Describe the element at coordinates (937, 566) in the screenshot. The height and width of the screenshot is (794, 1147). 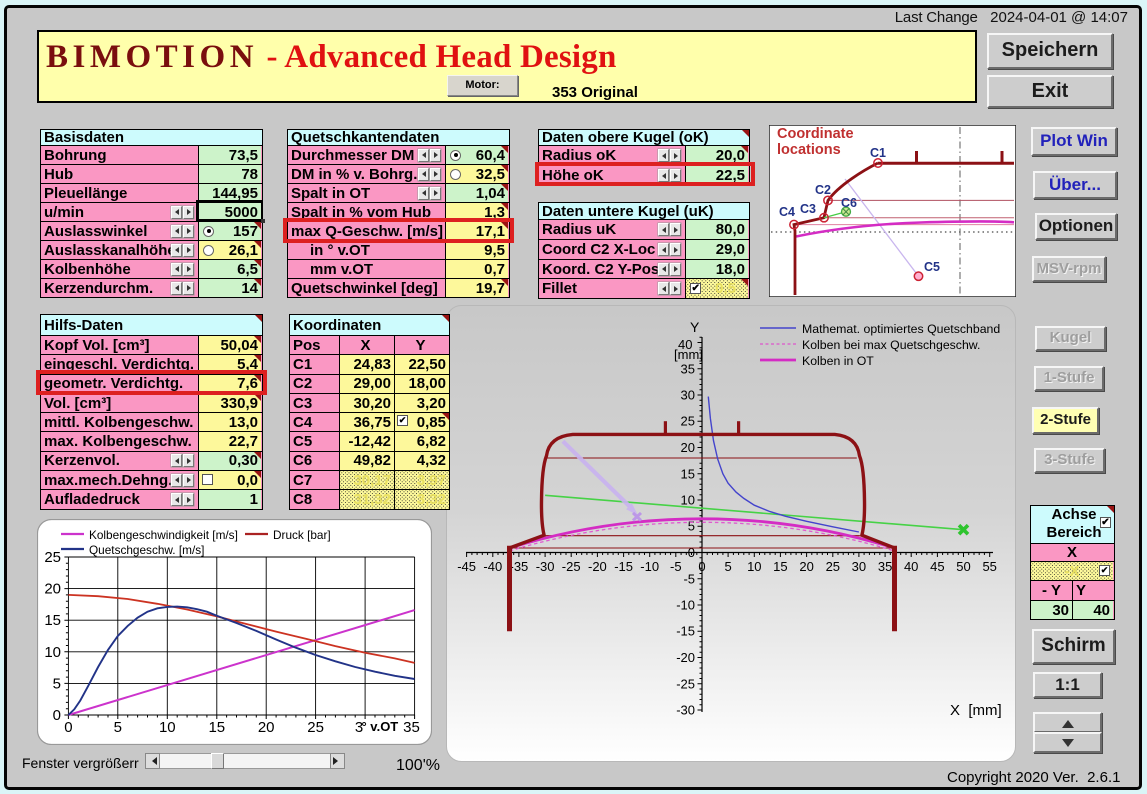
I see `svg-text: 45` at that location.